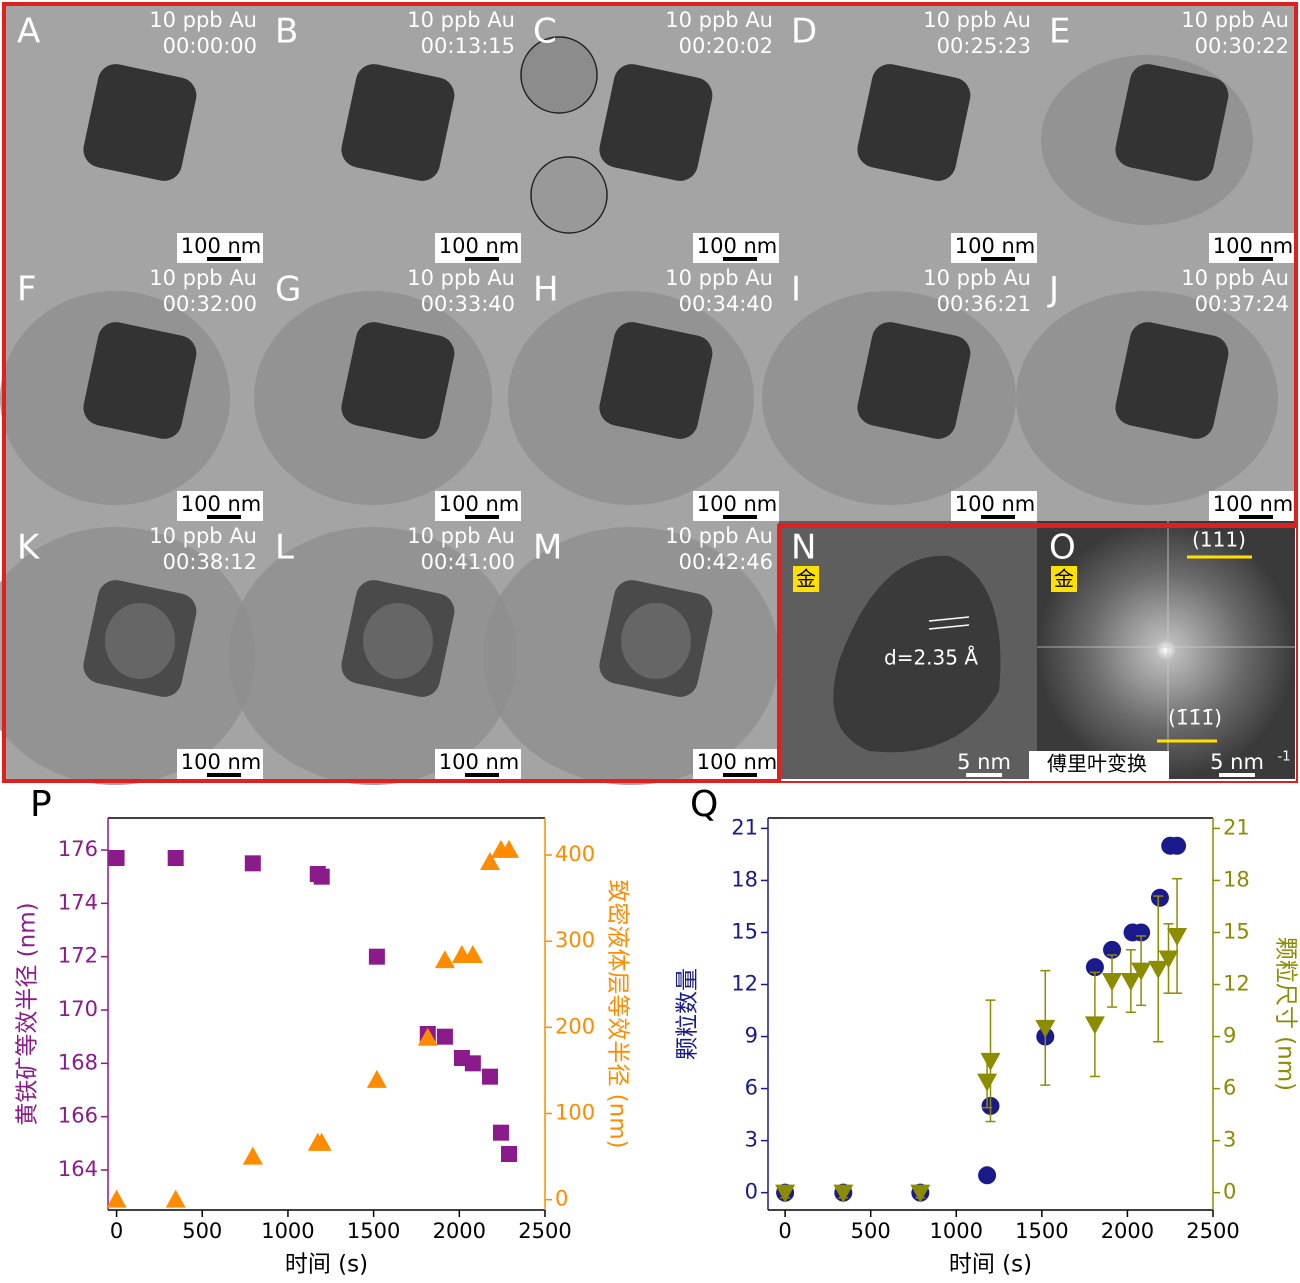  What do you see at coordinates (575, 854) in the screenshot?
I see `y2-tick-label: 400` at bounding box center [575, 854].